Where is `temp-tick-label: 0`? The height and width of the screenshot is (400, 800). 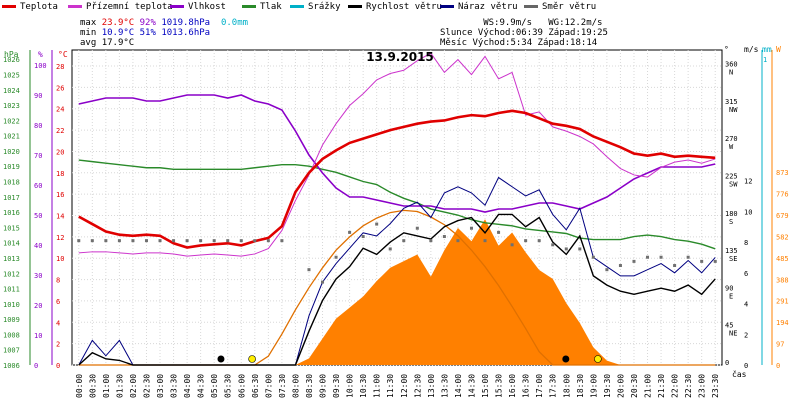
temp-tick-label: 0 is located at coordinates (58, 366).